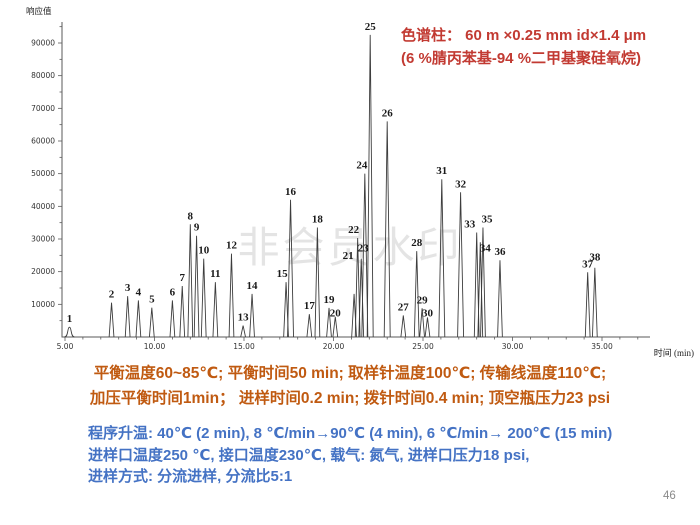 The image size is (700, 525). What do you see at coordinates (423, 346) in the screenshot?
I see `x-tick-label: 25.00` at bounding box center [423, 346].